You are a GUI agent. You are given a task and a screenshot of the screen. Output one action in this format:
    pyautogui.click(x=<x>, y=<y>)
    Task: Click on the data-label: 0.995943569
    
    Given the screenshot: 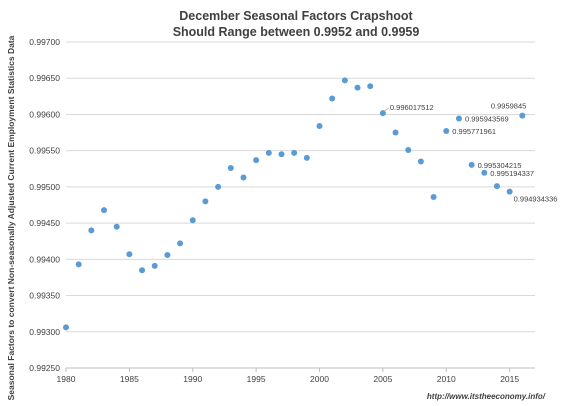 What is the action you would take?
    pyautogui.click(x=487, y=119)
    